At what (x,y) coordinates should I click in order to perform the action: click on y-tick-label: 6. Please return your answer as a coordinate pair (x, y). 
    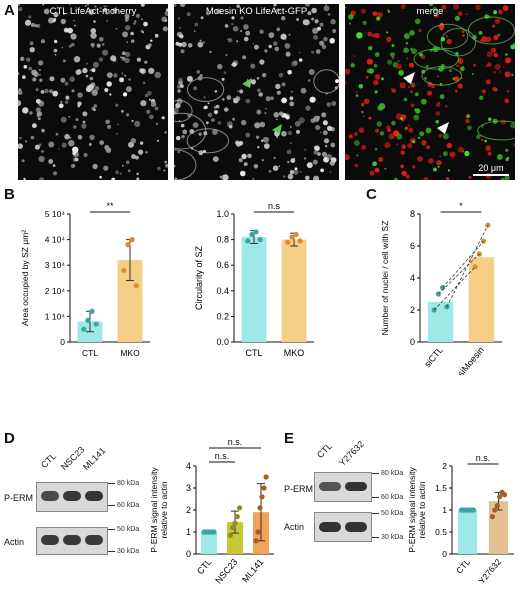
    Looking at the image, I should click on (412, 246).